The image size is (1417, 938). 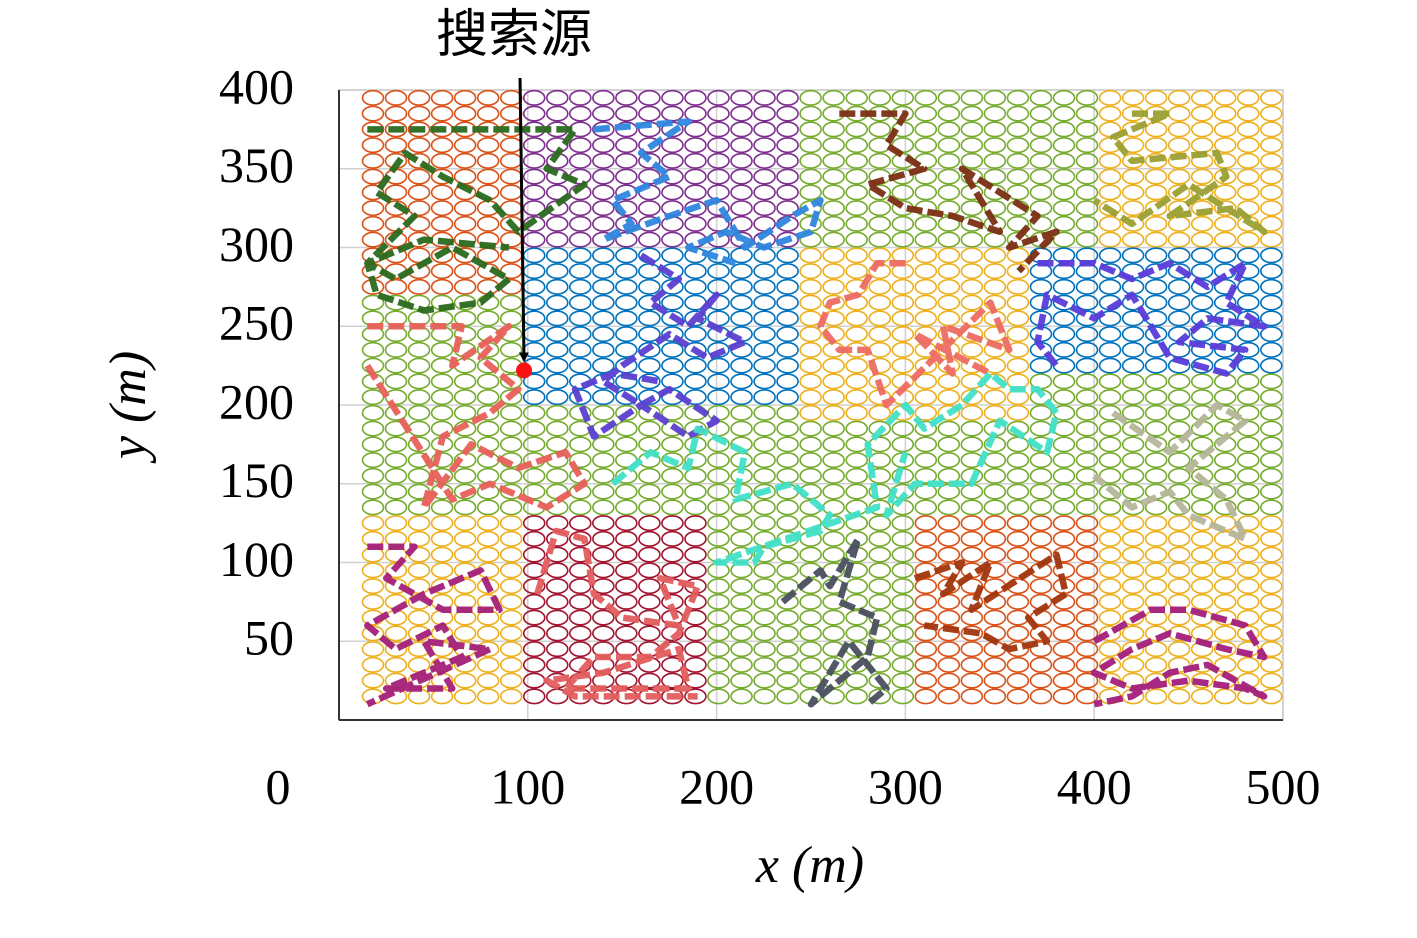 What do you see at coordinates (256, 323) in the screenshot?
I see `y-tick-label: 250` at bounding box center [256, 323].